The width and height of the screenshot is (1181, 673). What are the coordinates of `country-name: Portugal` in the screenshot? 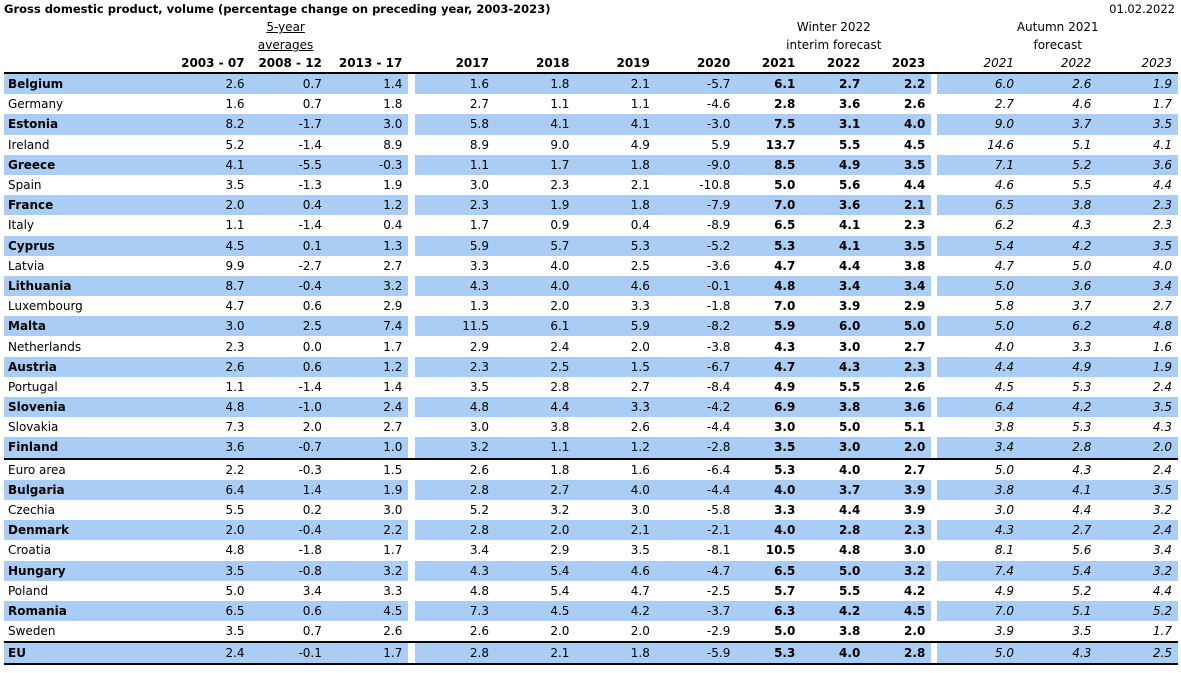 It's located at (33, 386).